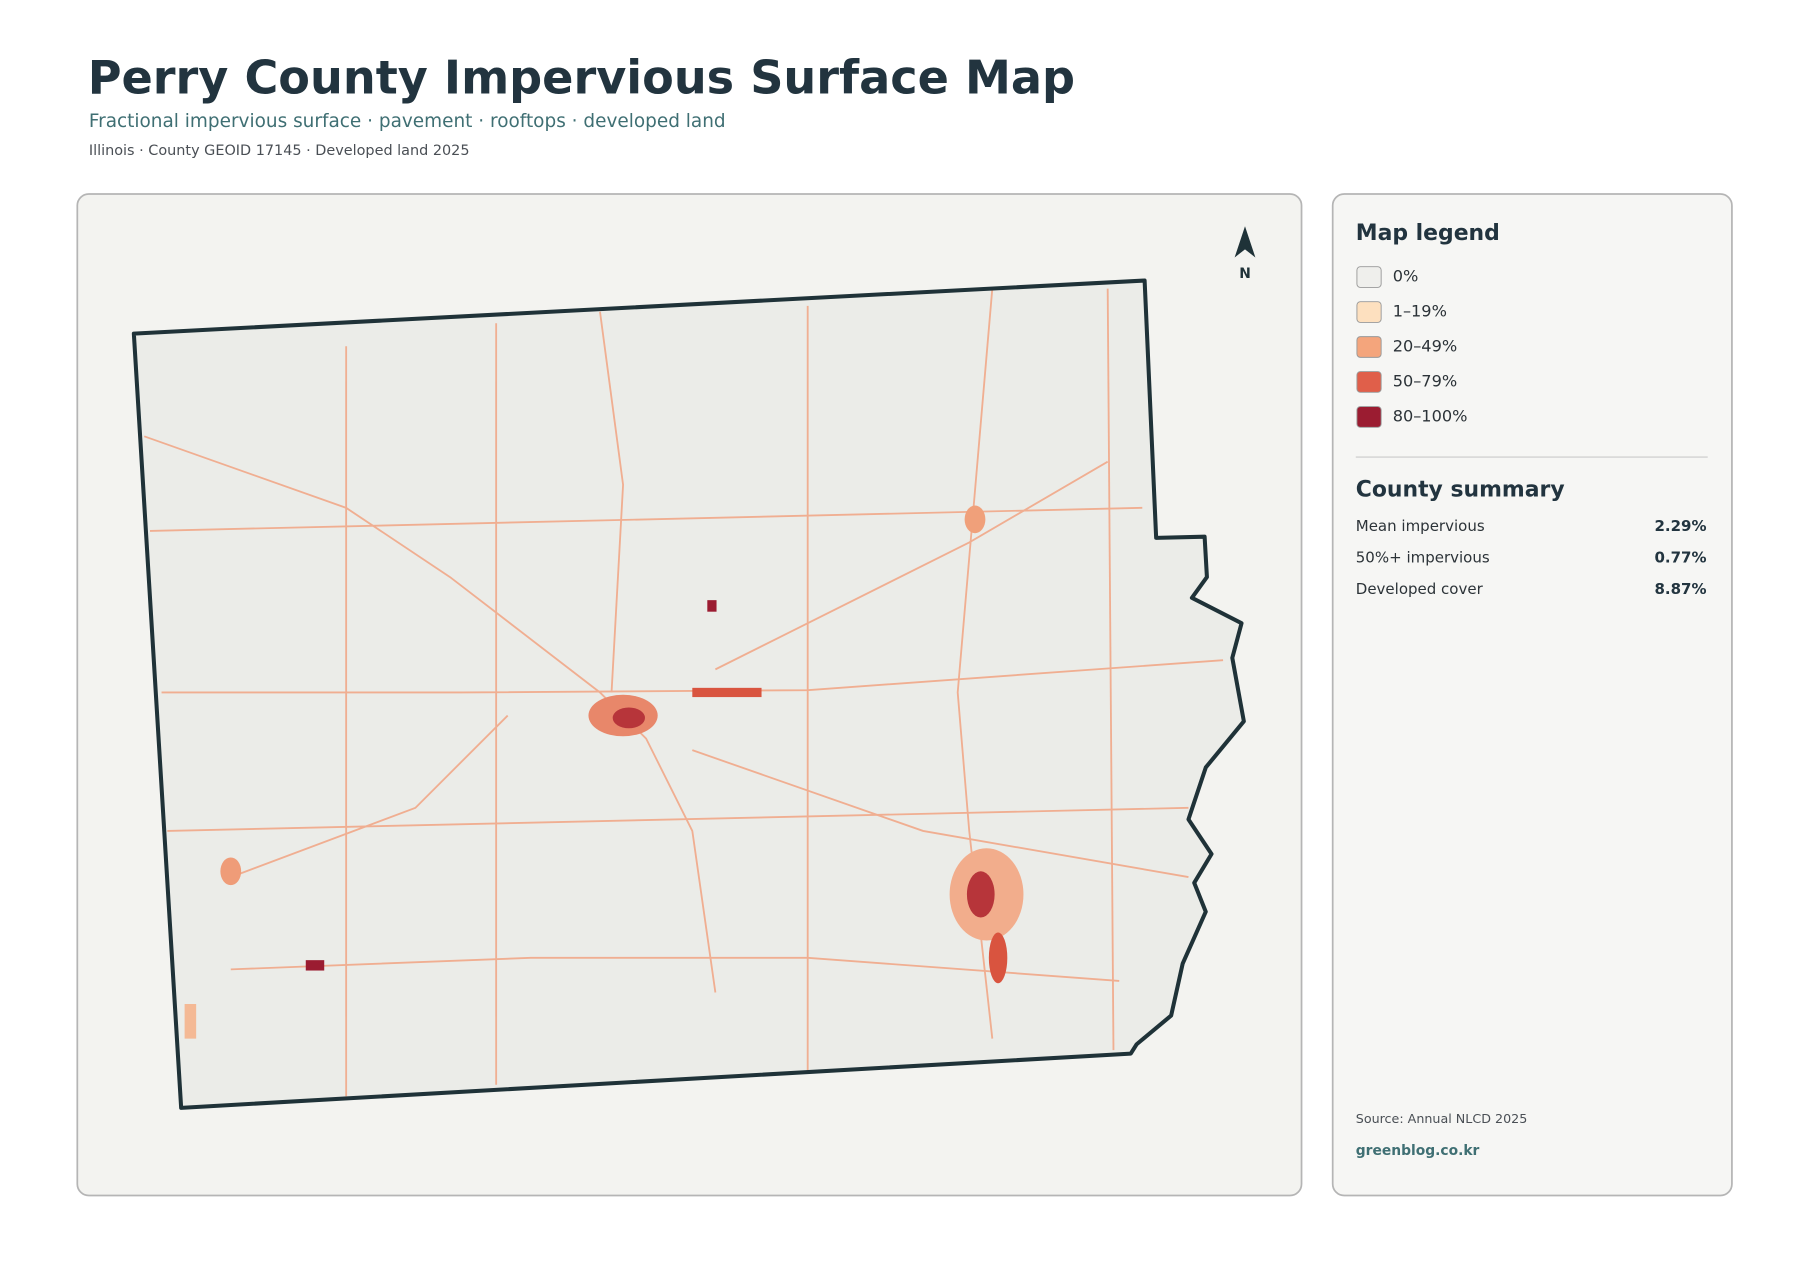 The width and height of the screenshot is (1800, 1273). Describe the element at coordinates (1420, 311) in the screenshot. I see `legend-label: 1–19%` at that location.